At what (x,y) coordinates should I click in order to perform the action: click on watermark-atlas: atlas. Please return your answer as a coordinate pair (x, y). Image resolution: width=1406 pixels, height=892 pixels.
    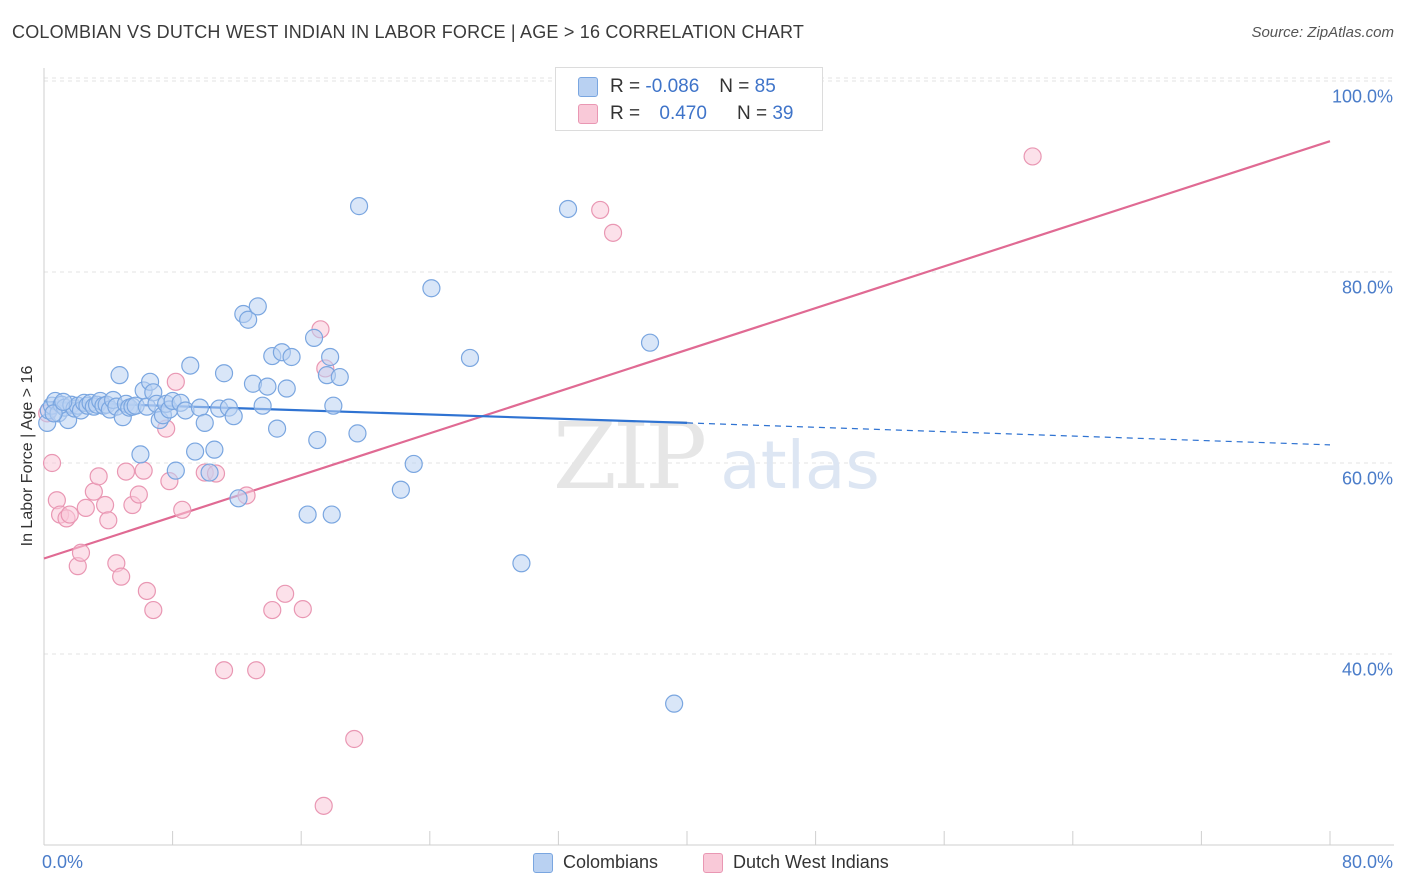
    Looking at the image, I should click on (800, 465).